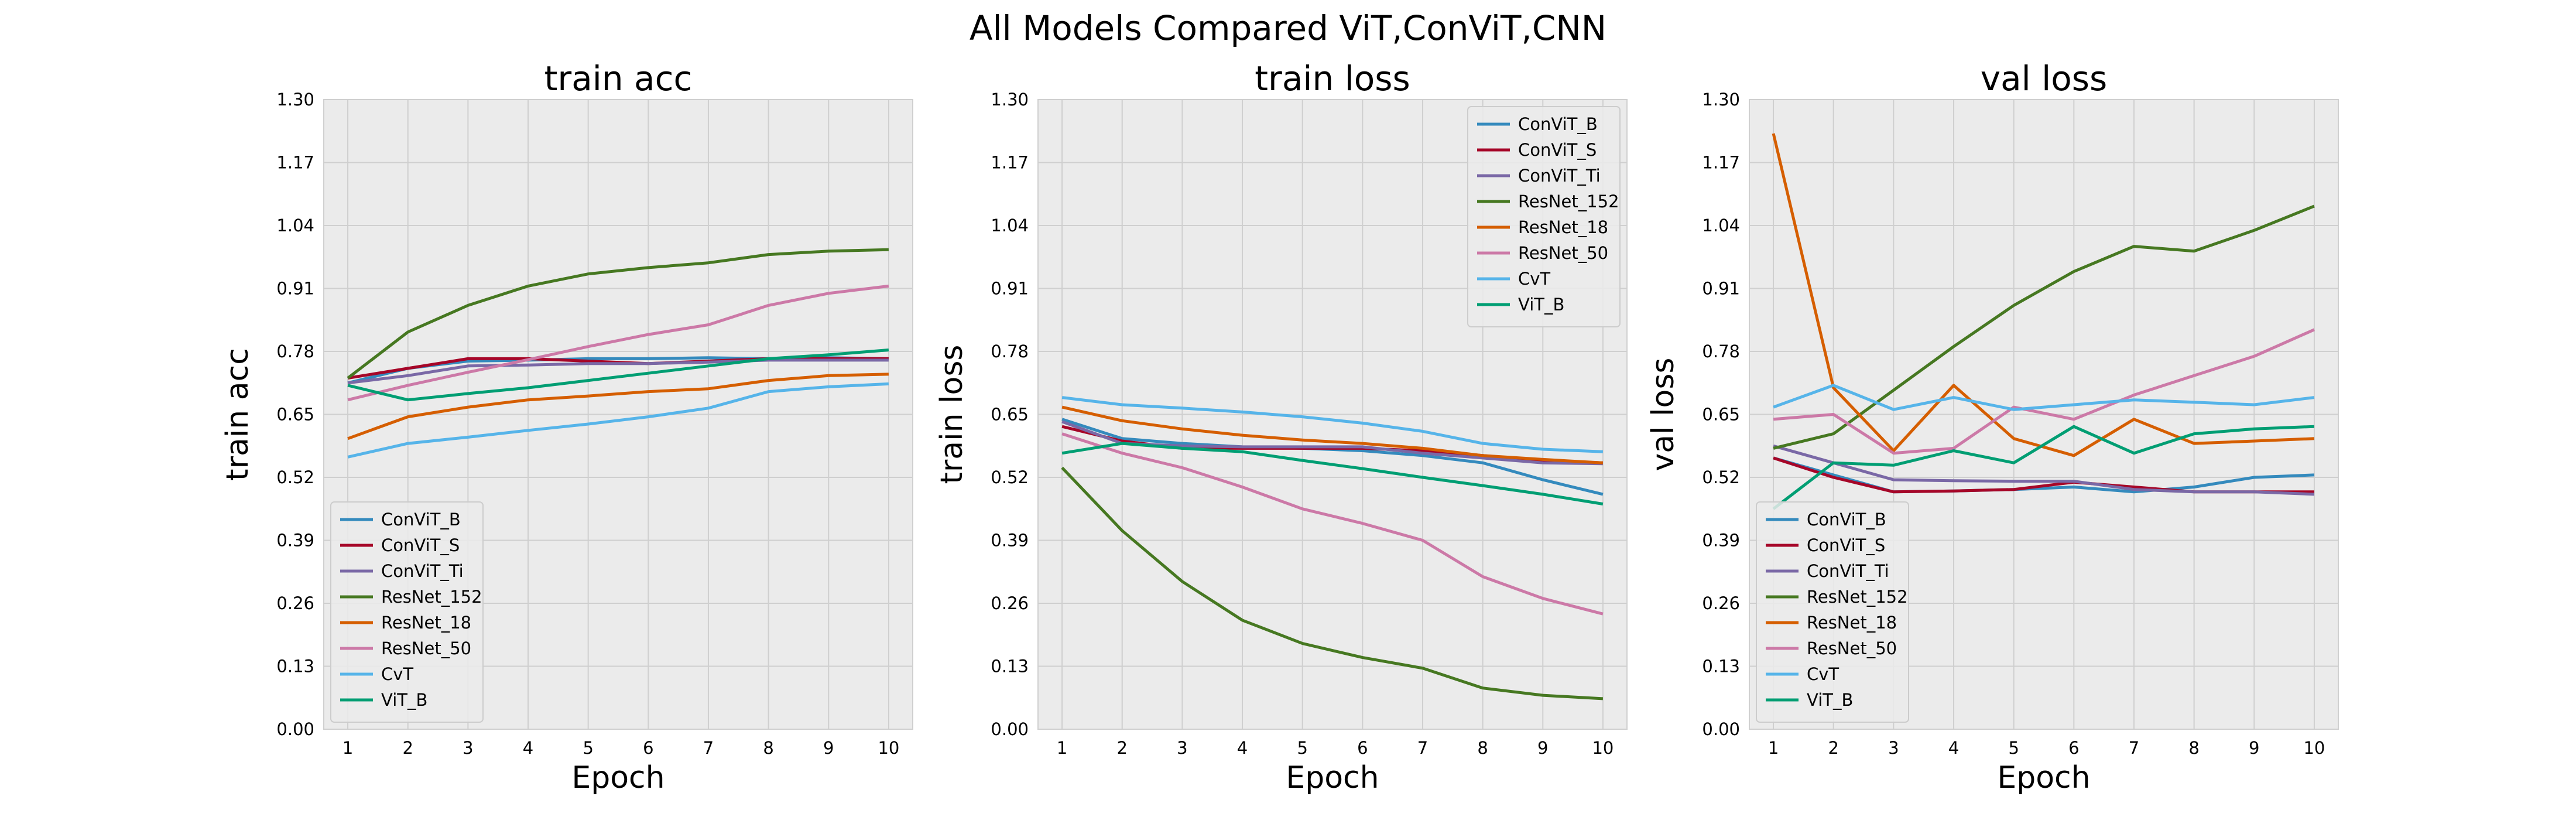 The image size is (2576, 820). Describe the element at coordinates (1721, 667) in the screenshot. I see `y-tick-label: 0.13` at that location.